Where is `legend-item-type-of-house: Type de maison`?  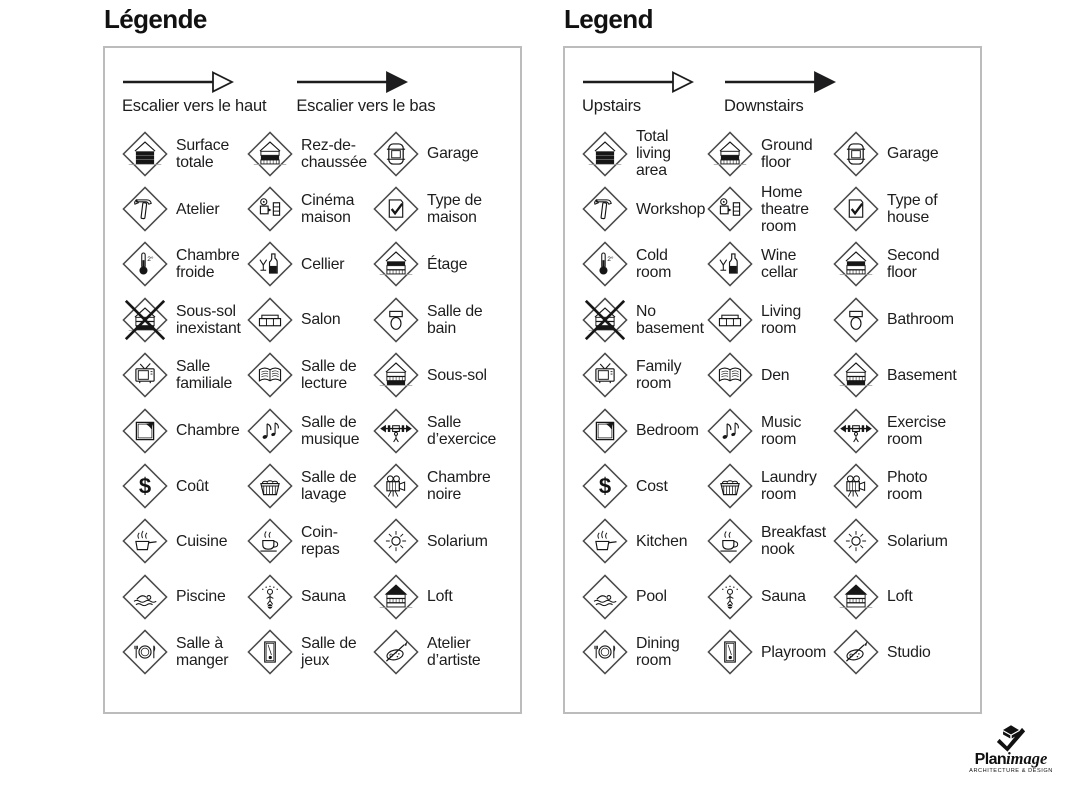
legend-item-type-of-house: Type de maison is located at coordinates (446, 209).